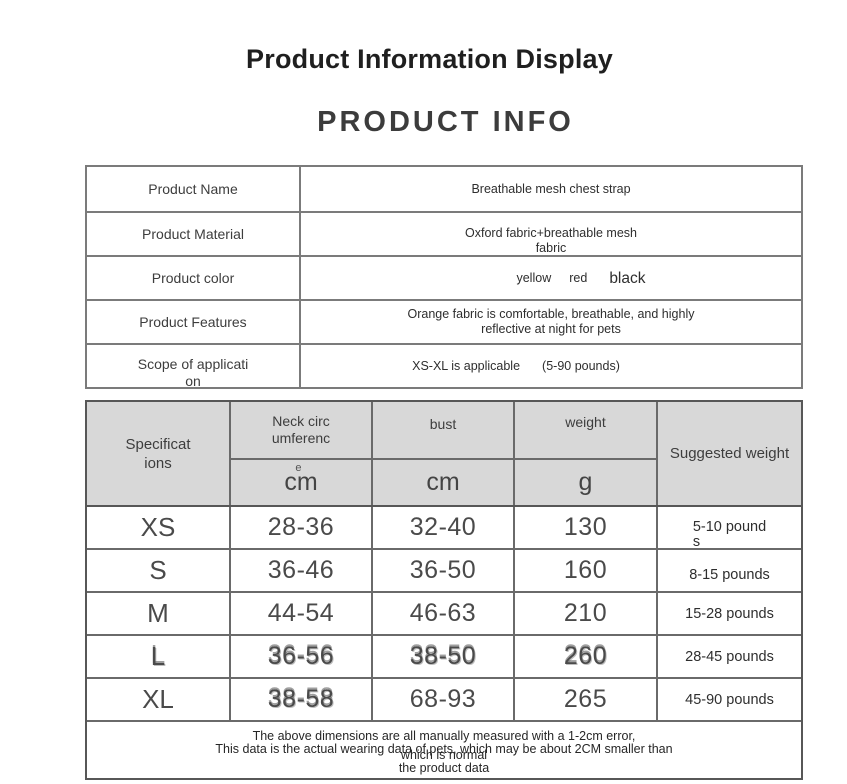 The height and width of the screenshot is (784, 847). I want to click on unit-text: cm, so click(301, 482).